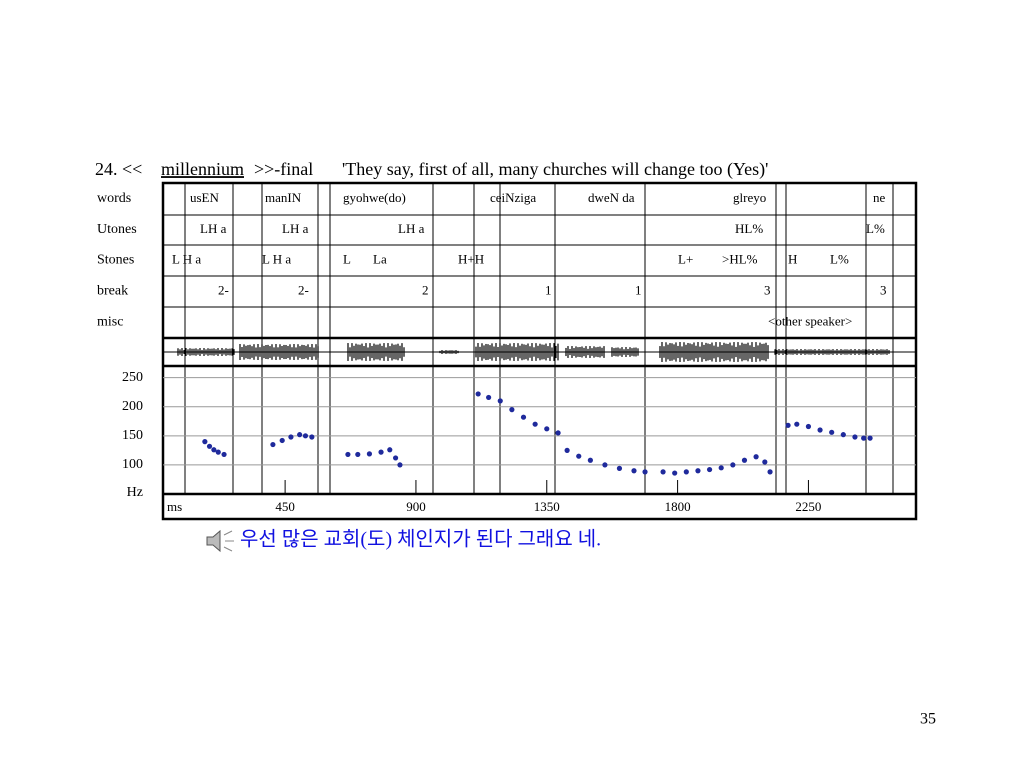 The height and width of the screenshot is (773, 1024). What do you see at coordinates (132, 406) in the screenshot?
I see `y-tick-label: 200` at bounding box center [132, 406].